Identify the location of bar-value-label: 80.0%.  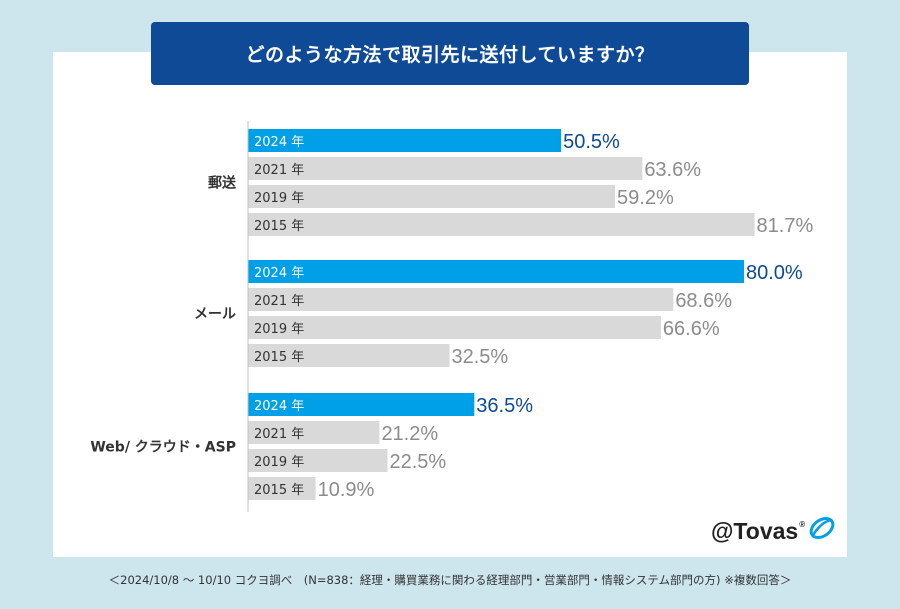
(774, 273).